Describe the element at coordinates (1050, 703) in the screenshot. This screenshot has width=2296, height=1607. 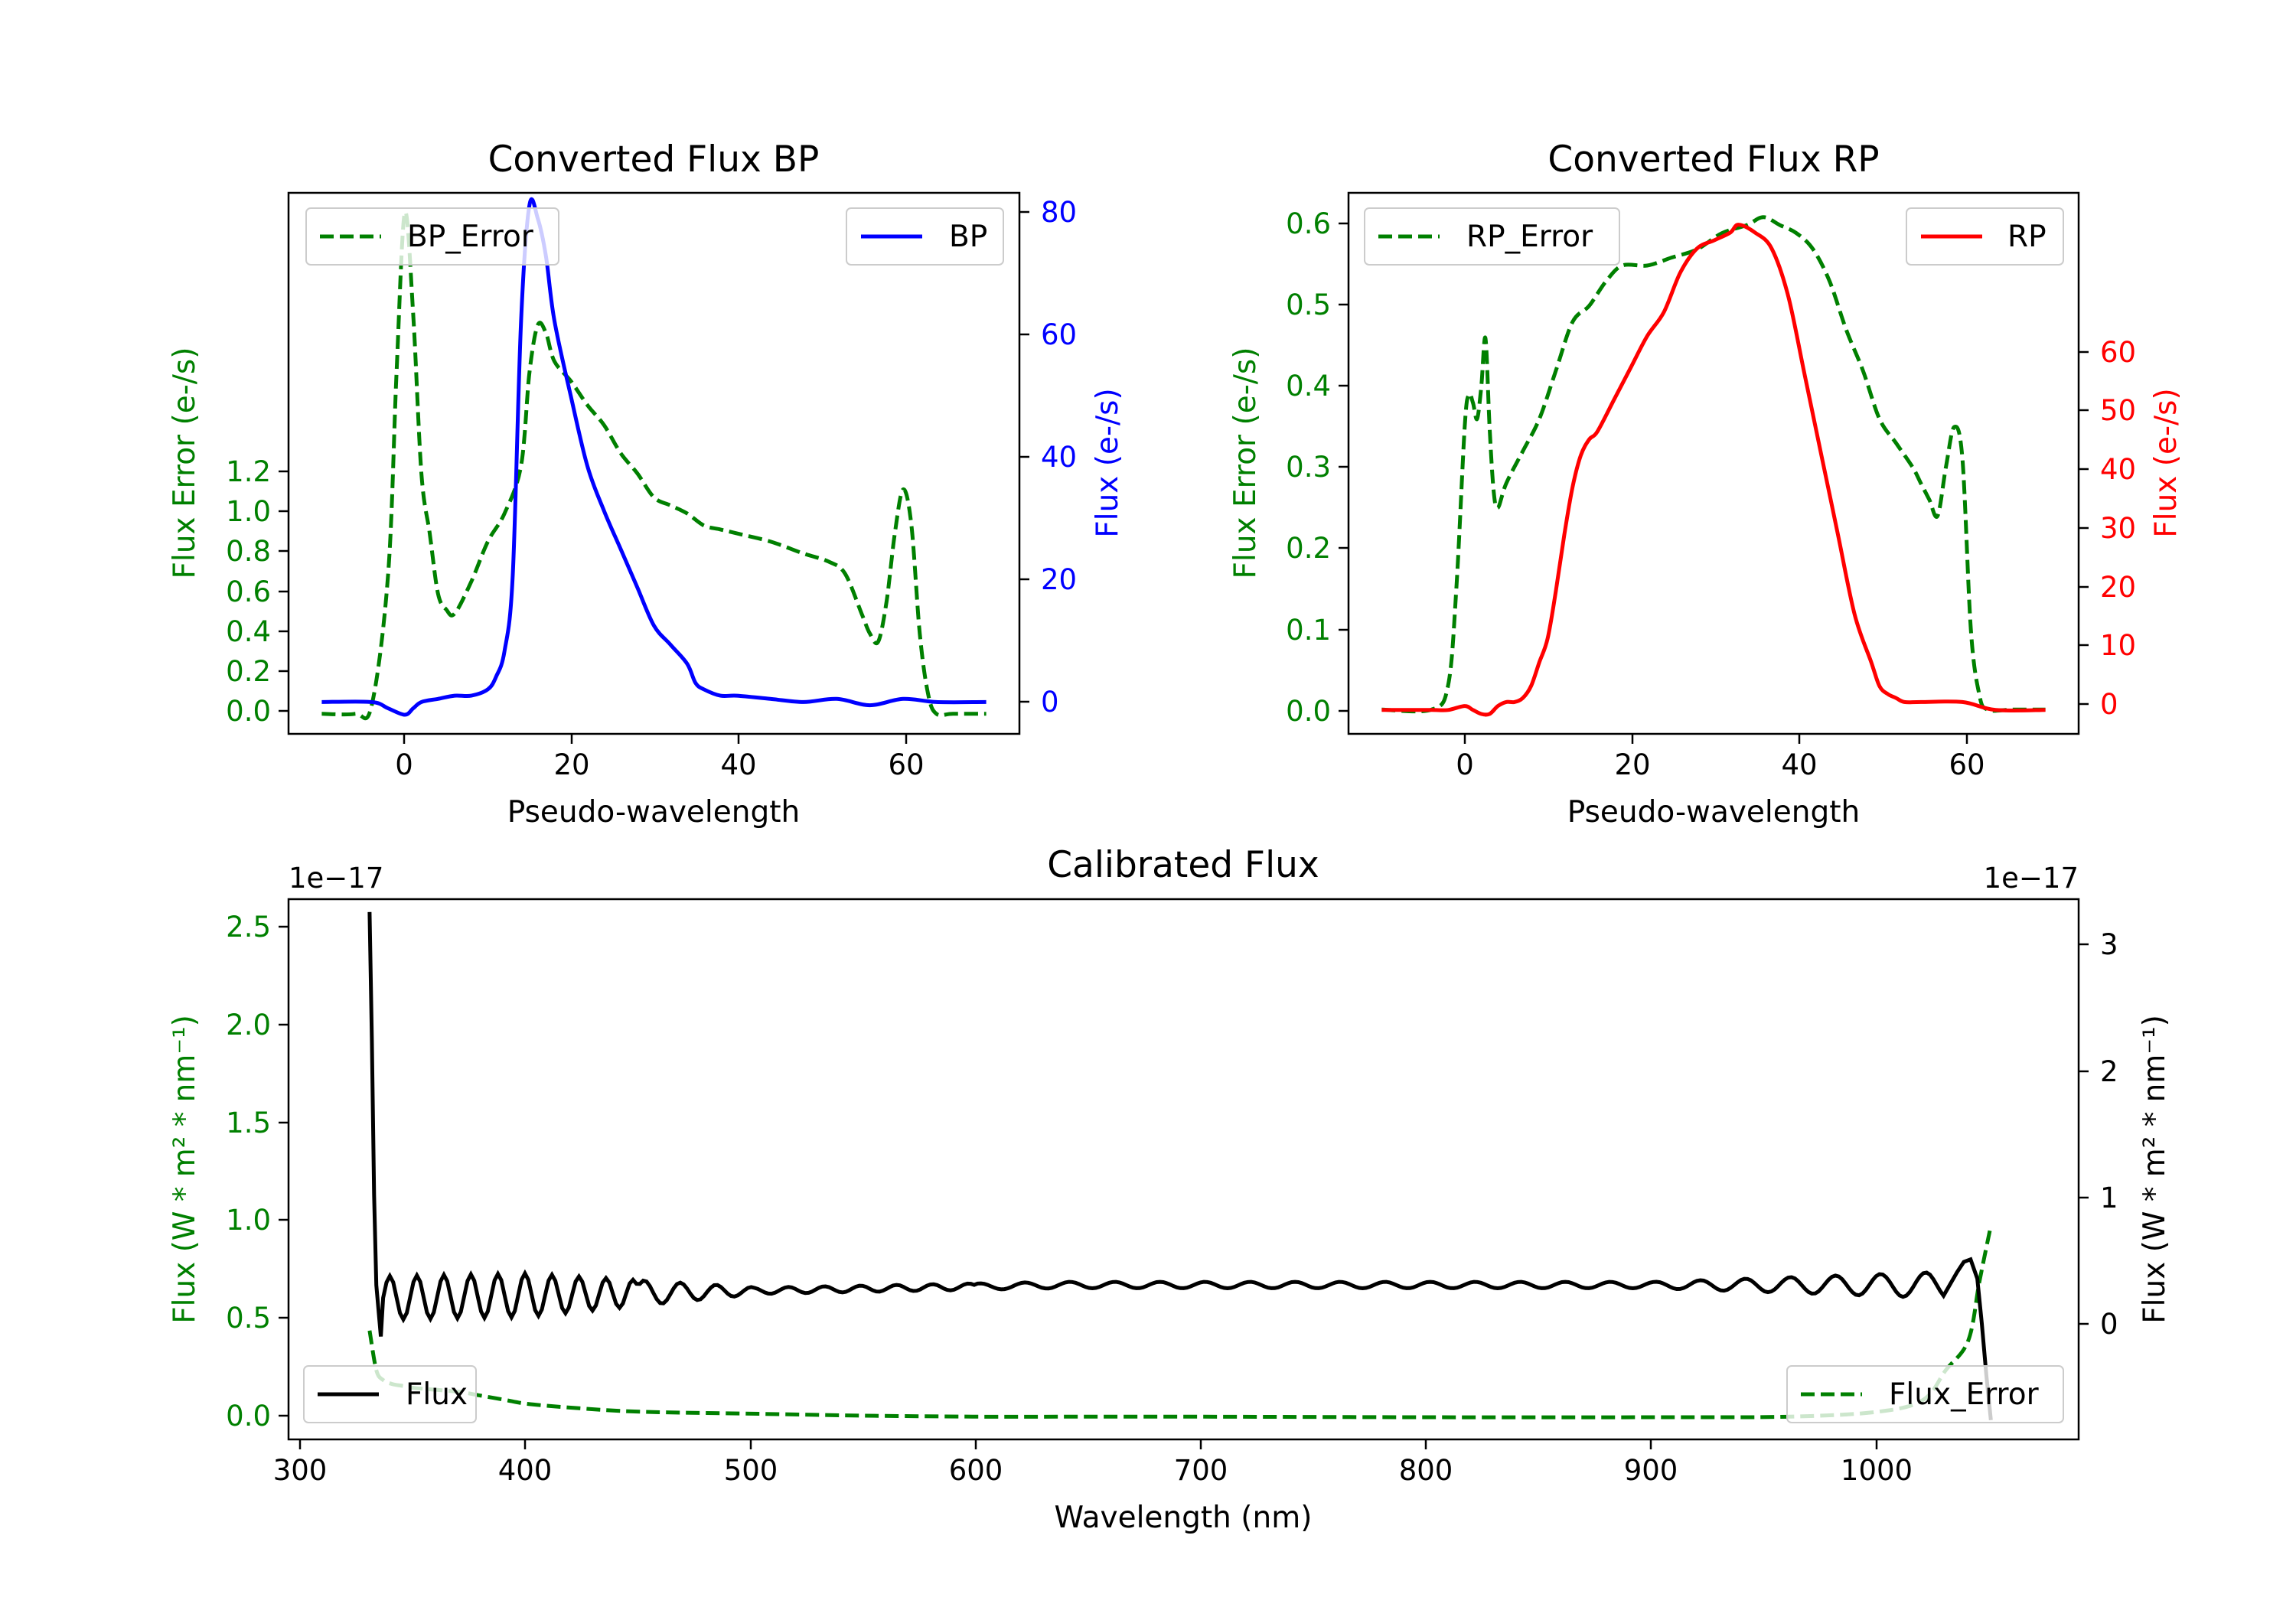
I see `bp-right-ytick-label: 0` at that location.